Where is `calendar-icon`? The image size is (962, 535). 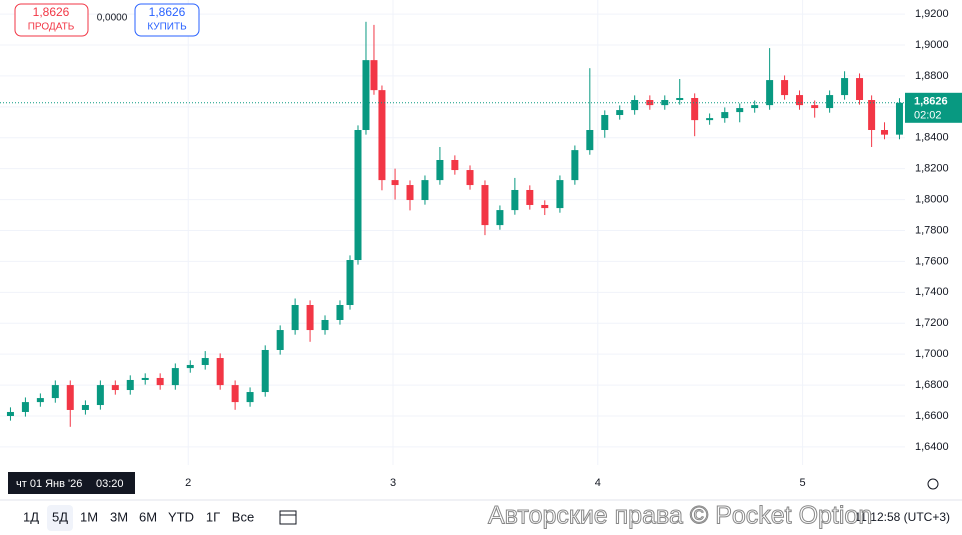
calendar-icon is located at coordinates (288, 517).